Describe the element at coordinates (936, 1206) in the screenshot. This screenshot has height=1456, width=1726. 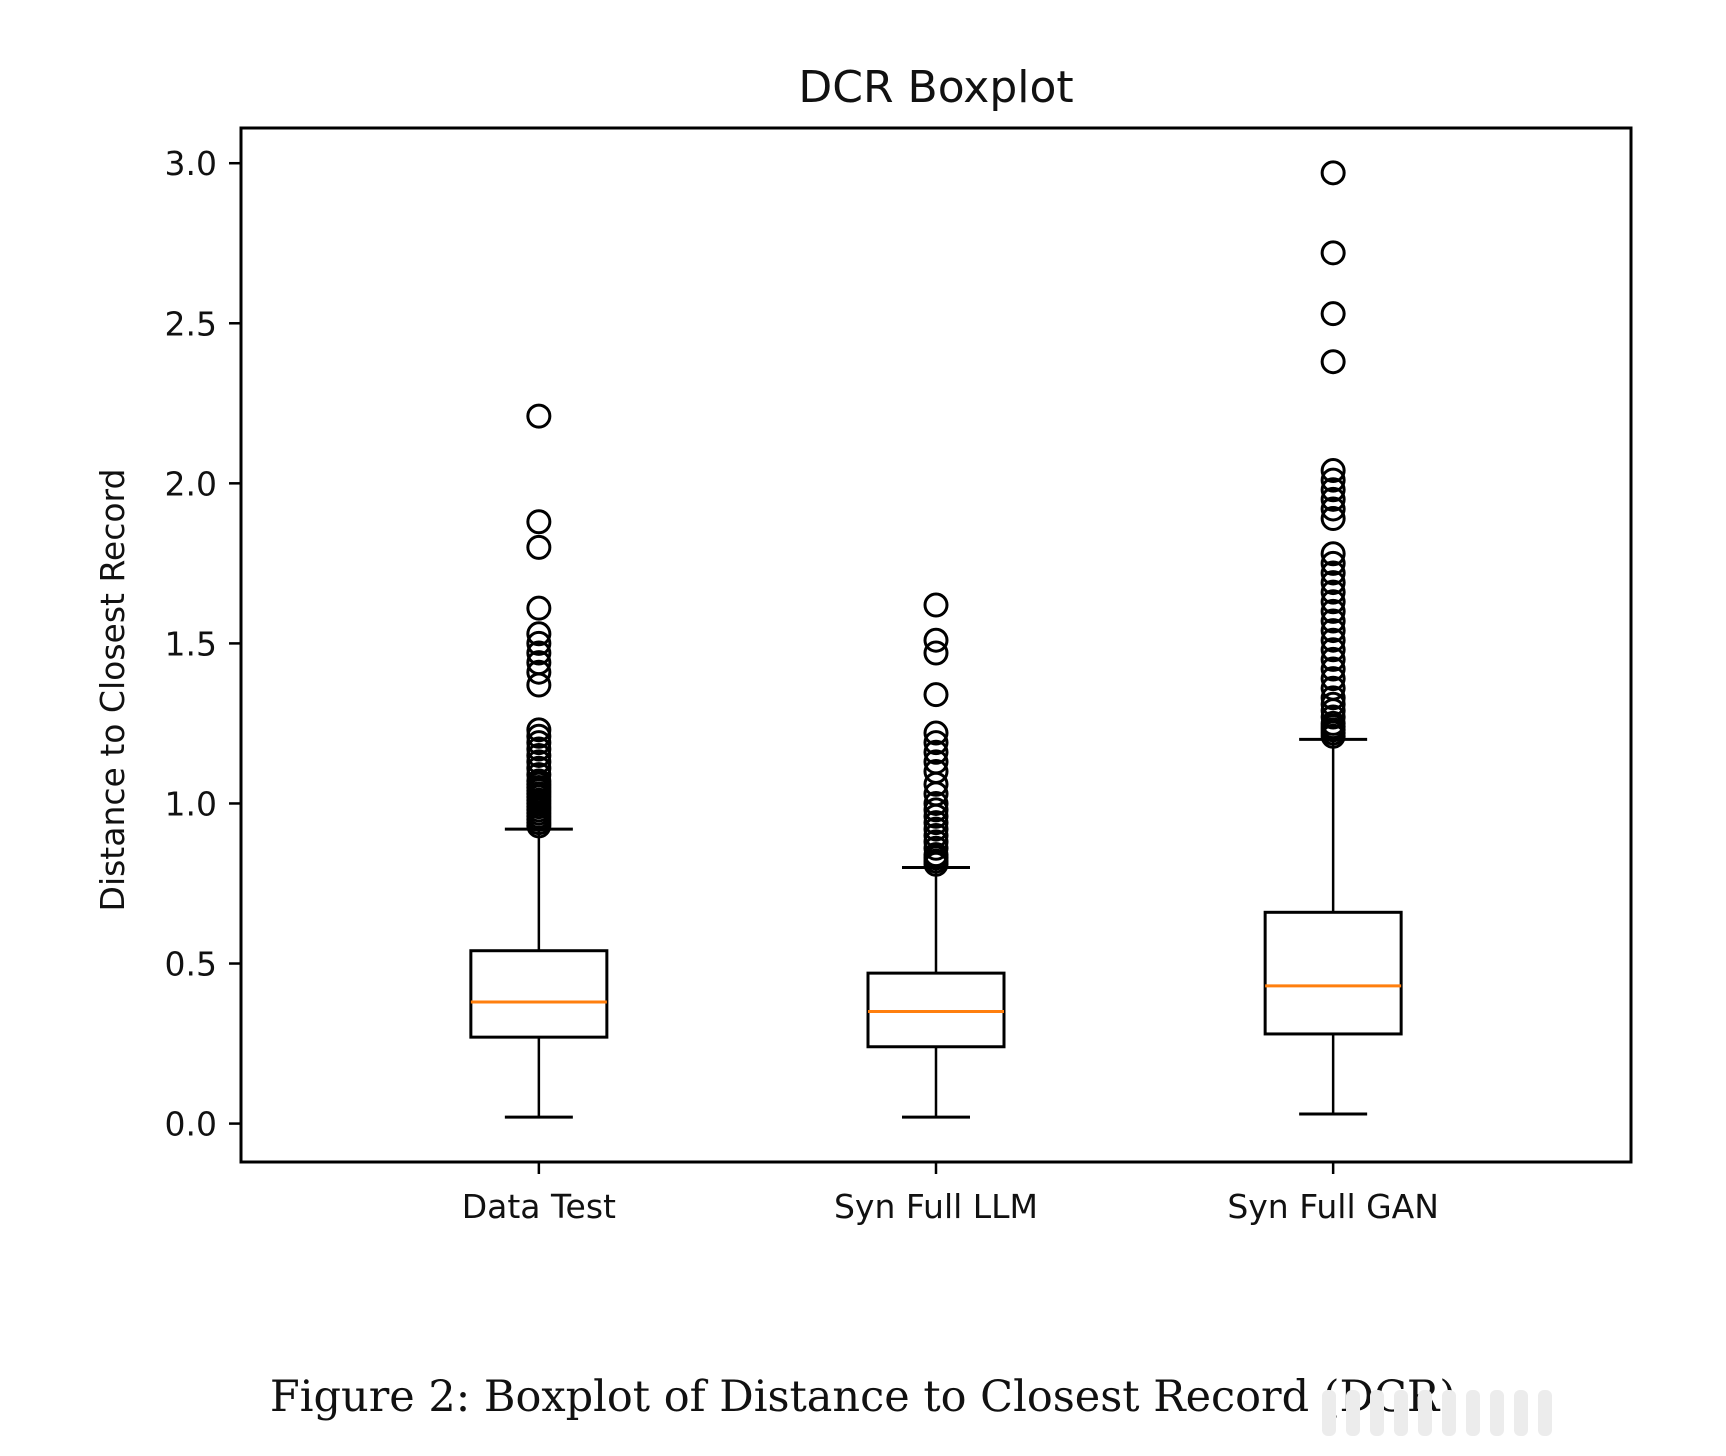
I see `x-tick-label: Syn Full LLM` at that location.